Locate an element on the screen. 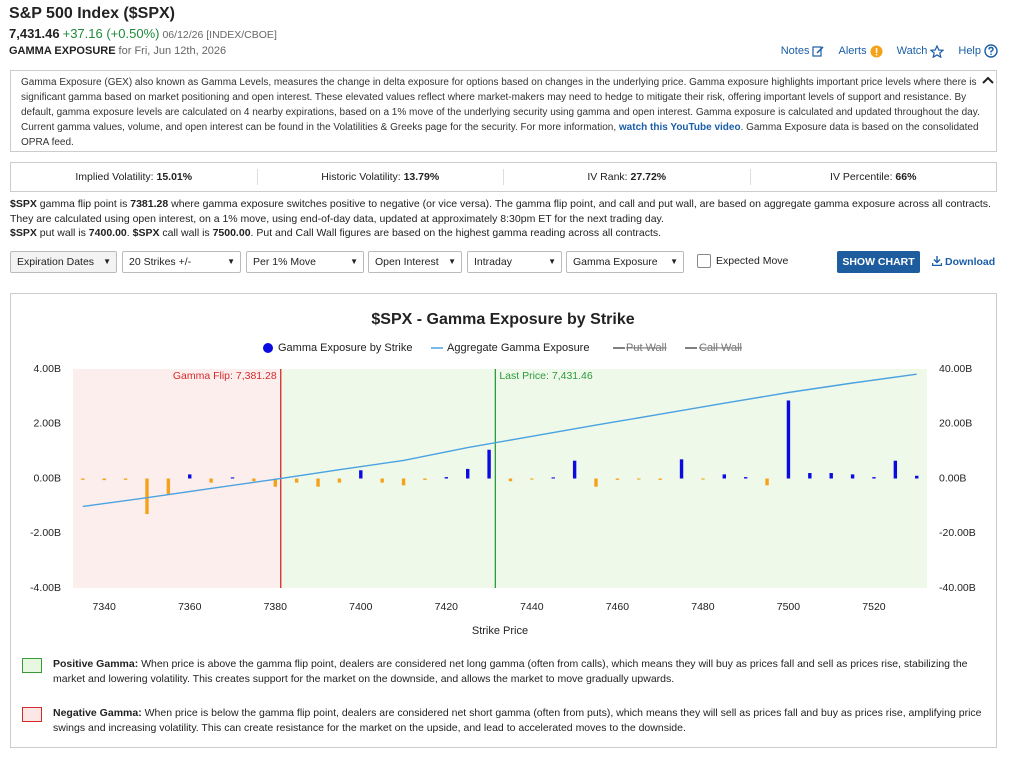  x-tick-label: 7500 is located at coordinates (789, 607).